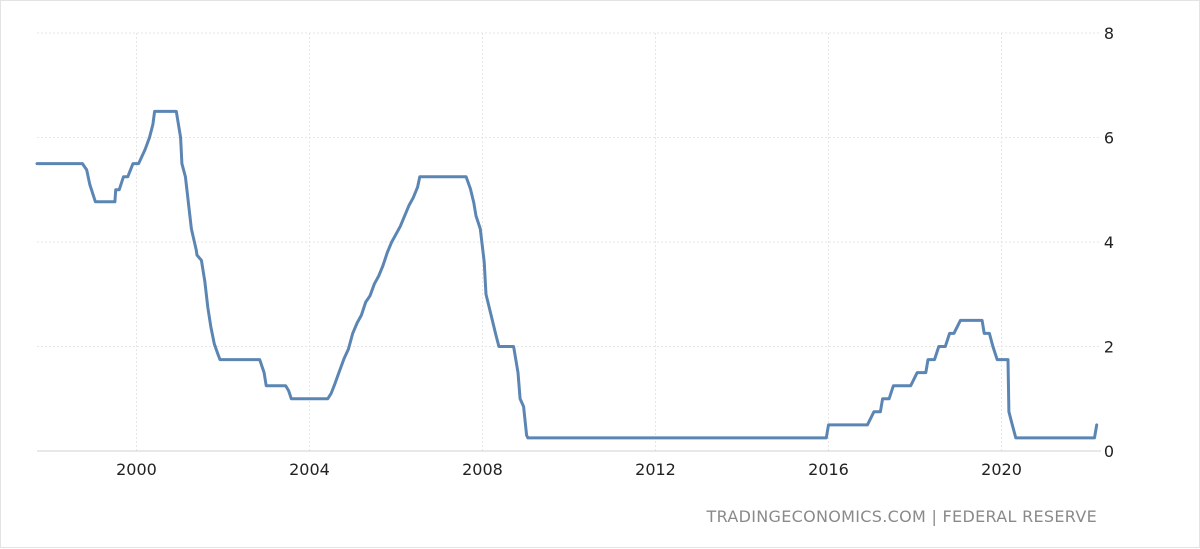  What do you see at coordinates (309, 469) in the screenshot?
I see `x-tick-label: 2004` at bounding box center [309, 469].